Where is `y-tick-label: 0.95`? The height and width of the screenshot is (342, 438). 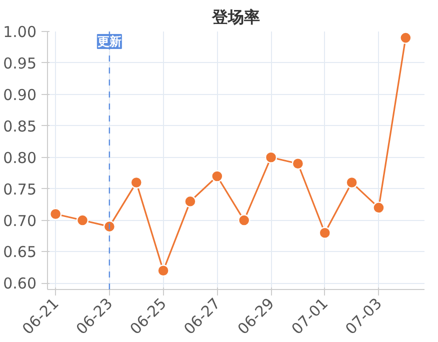
y-tick-label: 0.95 is located at coordinates (20, 63).